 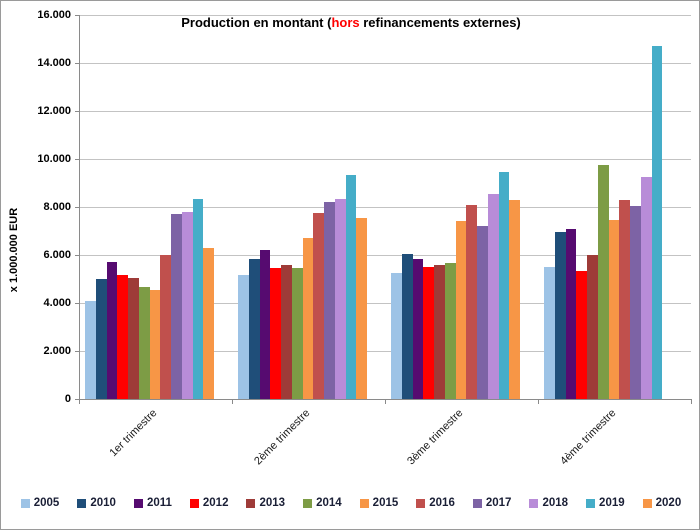 What do you see at coordinates (592, 327) in the screenshot?
I see `bar-2013-q4` at bounding box center [592, 327].